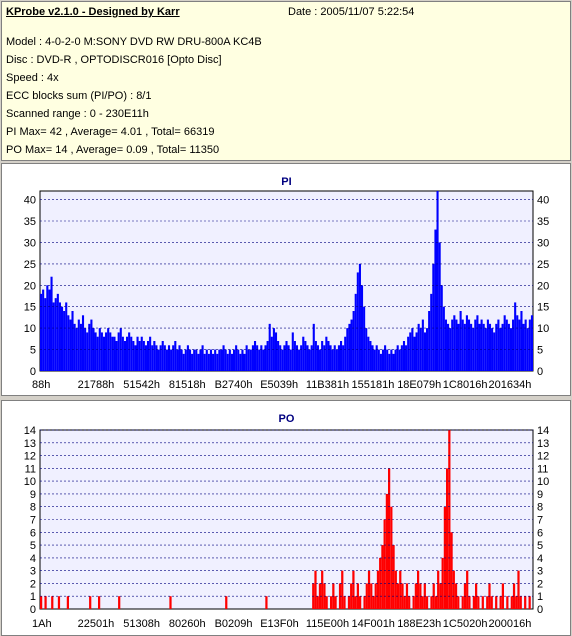 The image size is (572, 636). What do you see at coordinates (373, 624) in the screenshot?
I see `x-tick-label: 14F001h` at bounding box center [373, 624].